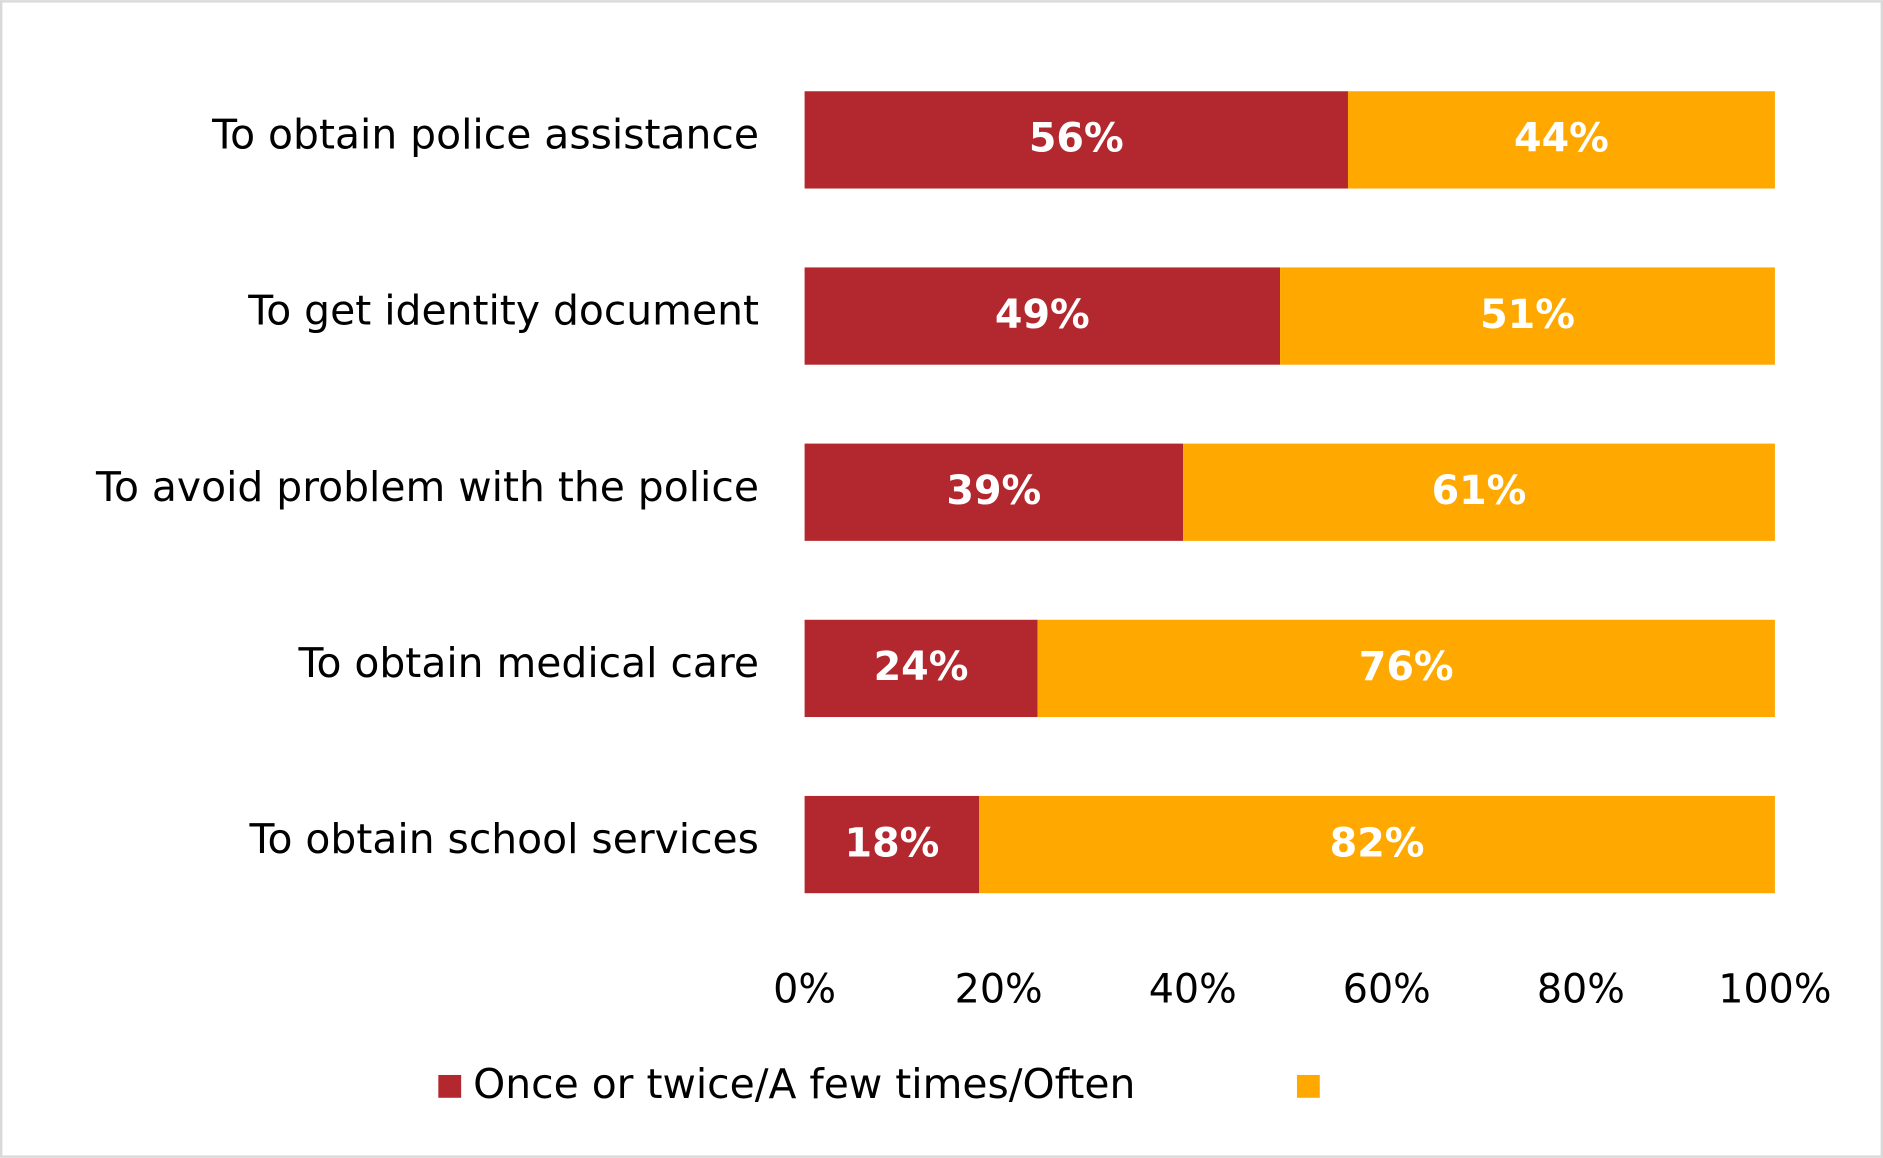  I want to click on value-label: 61%, so click(1479, 491).